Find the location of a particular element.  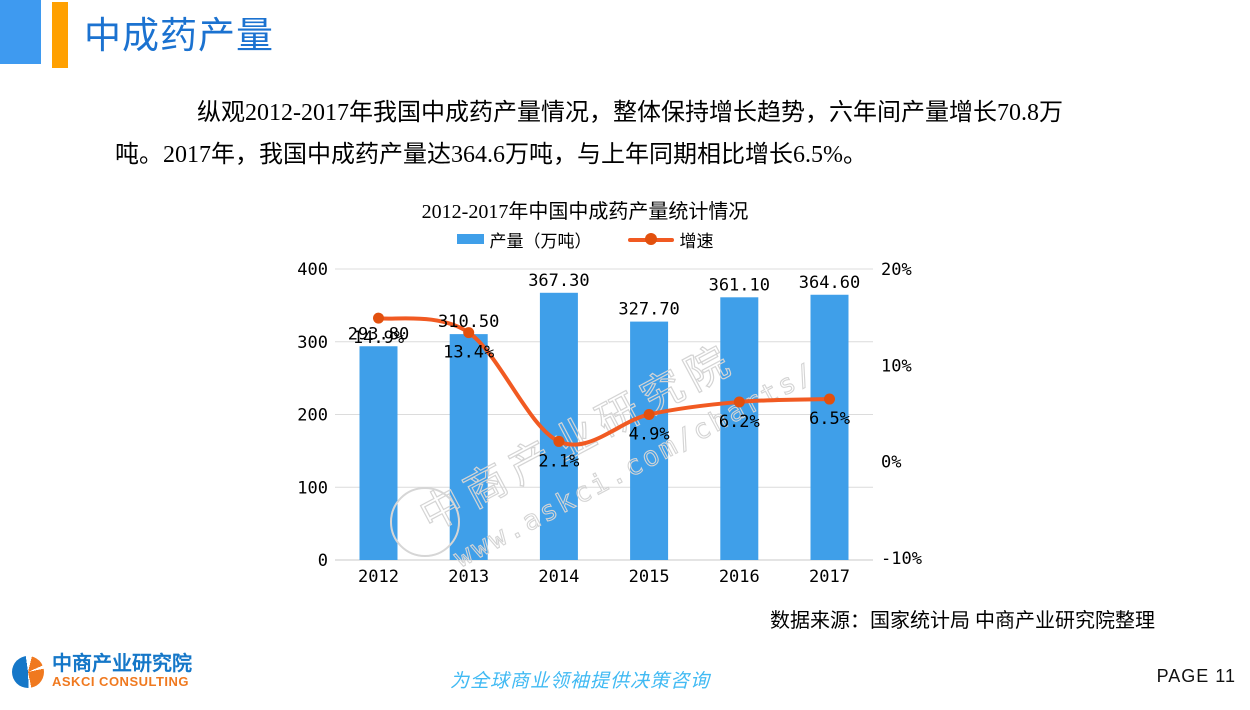

left-axis-tick: 300 is located at coordinates (312, 343).